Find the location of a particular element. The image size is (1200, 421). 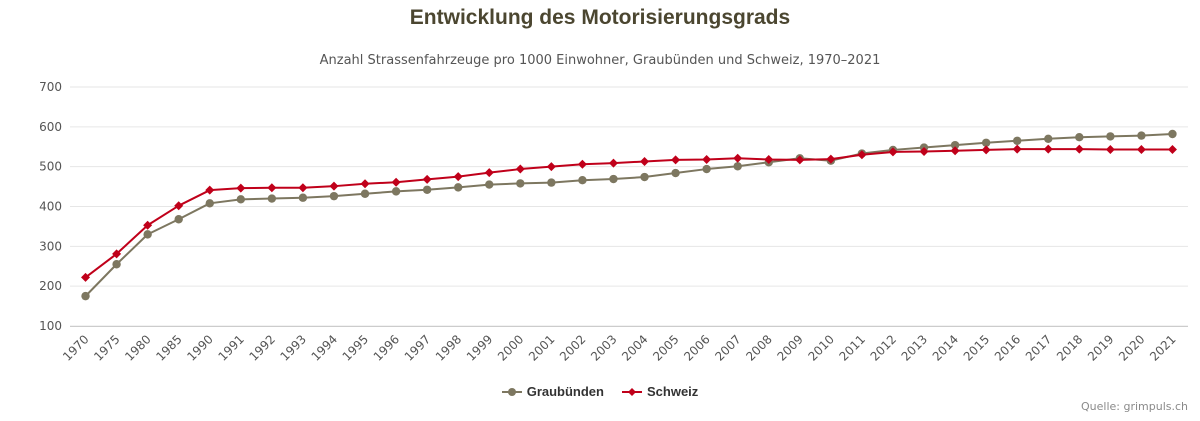

x-tick-label: 2004 is located at coordinates (634, 347).